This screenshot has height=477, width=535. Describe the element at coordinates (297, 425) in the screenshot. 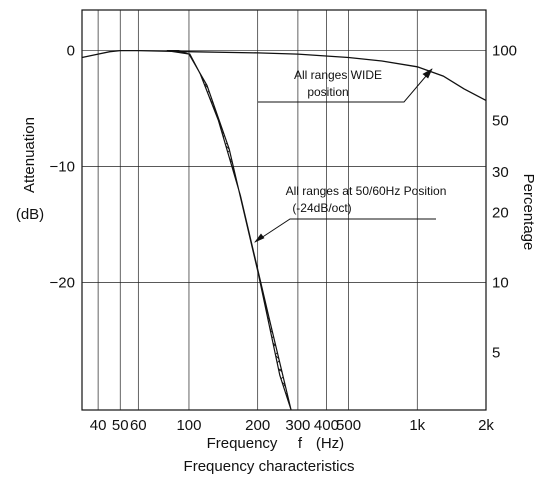

I see `x-tick-label: 300` at that location.